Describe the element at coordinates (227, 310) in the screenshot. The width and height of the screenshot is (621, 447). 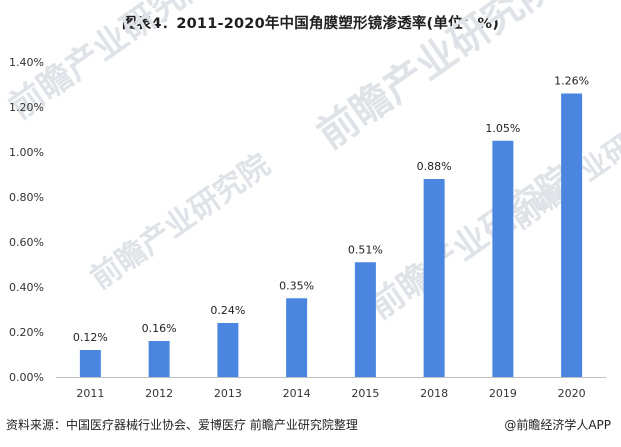
I see `data-label: 0.24%` at that location.